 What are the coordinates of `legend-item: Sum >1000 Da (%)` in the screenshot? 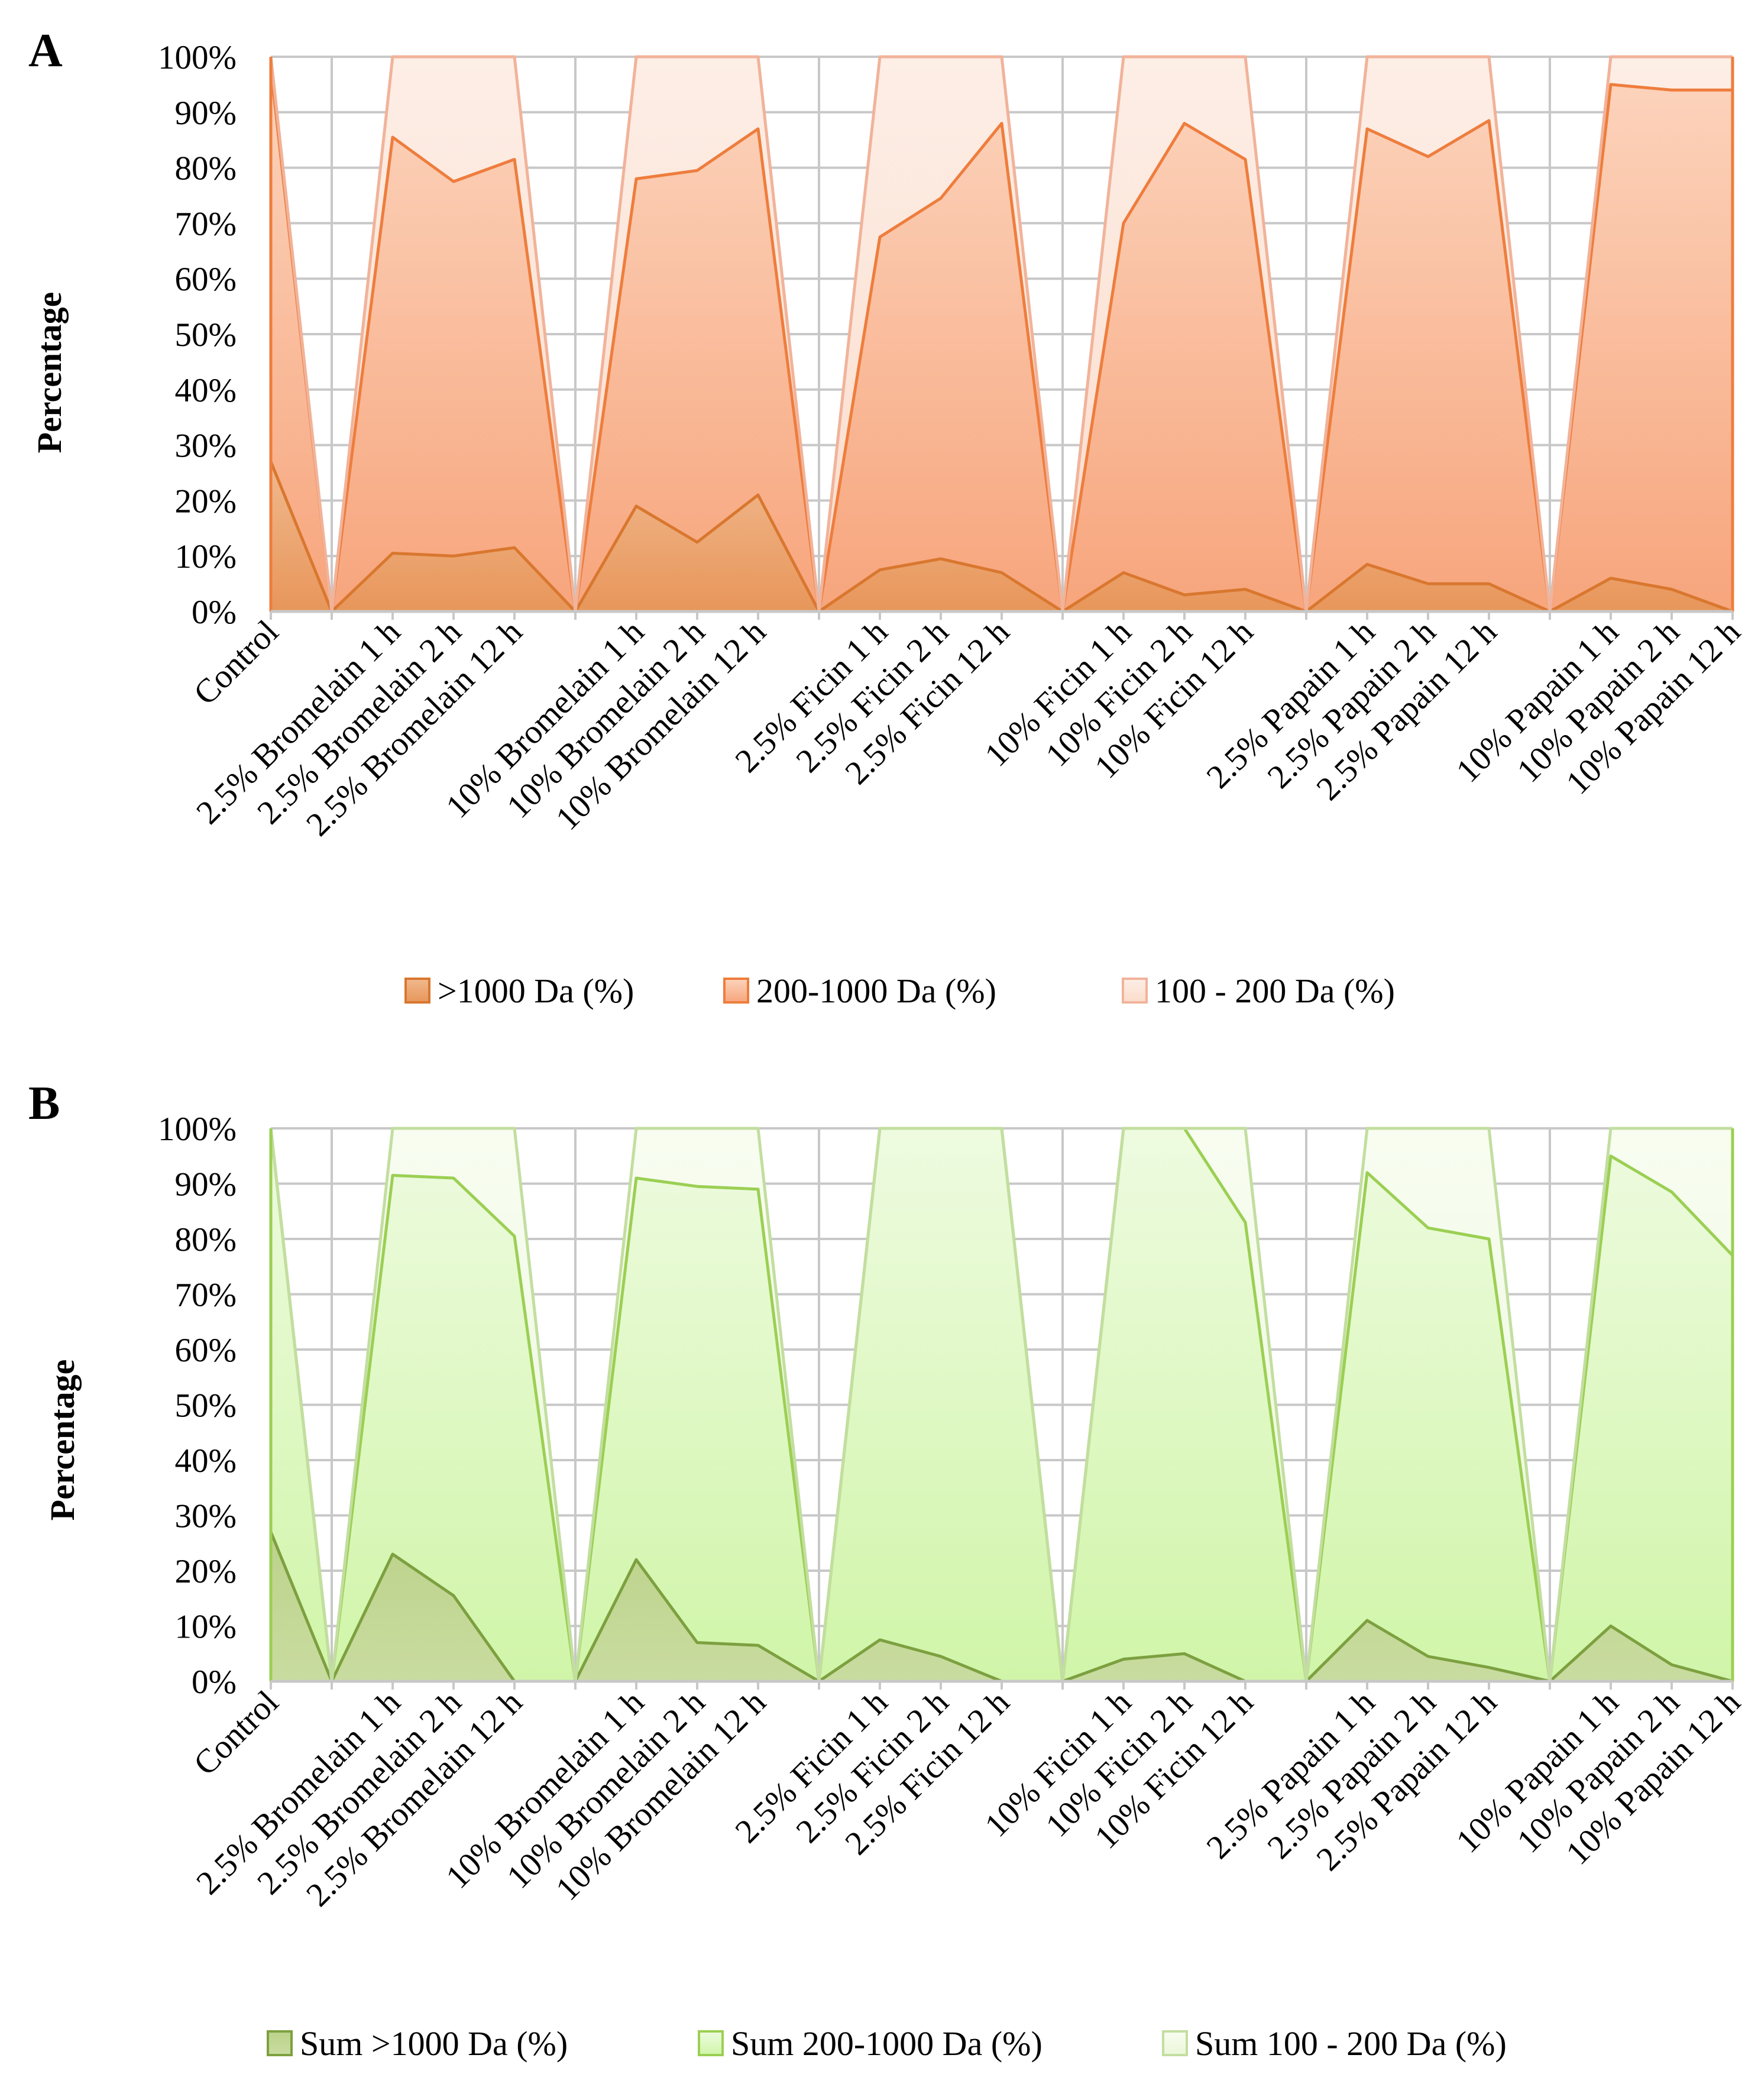 It's located at (418, 2043).